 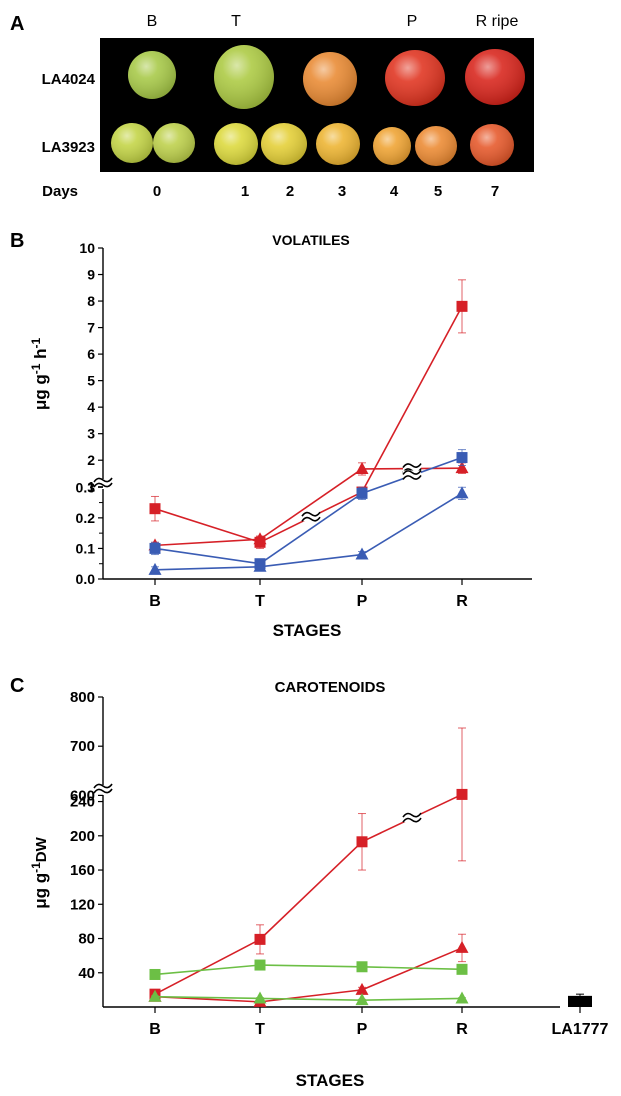 I want to click on y-tick-label: 0.3, so click(x=86, y=487).